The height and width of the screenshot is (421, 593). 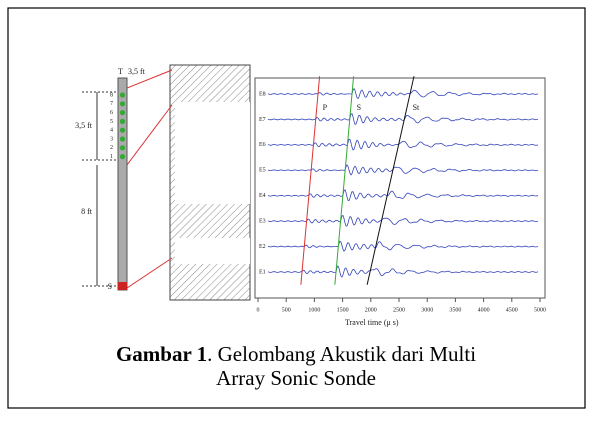 What do you see at coordinates (262, 272) in the screenshot?
I see `trace-label: E1` at bounding box center [262, 272].